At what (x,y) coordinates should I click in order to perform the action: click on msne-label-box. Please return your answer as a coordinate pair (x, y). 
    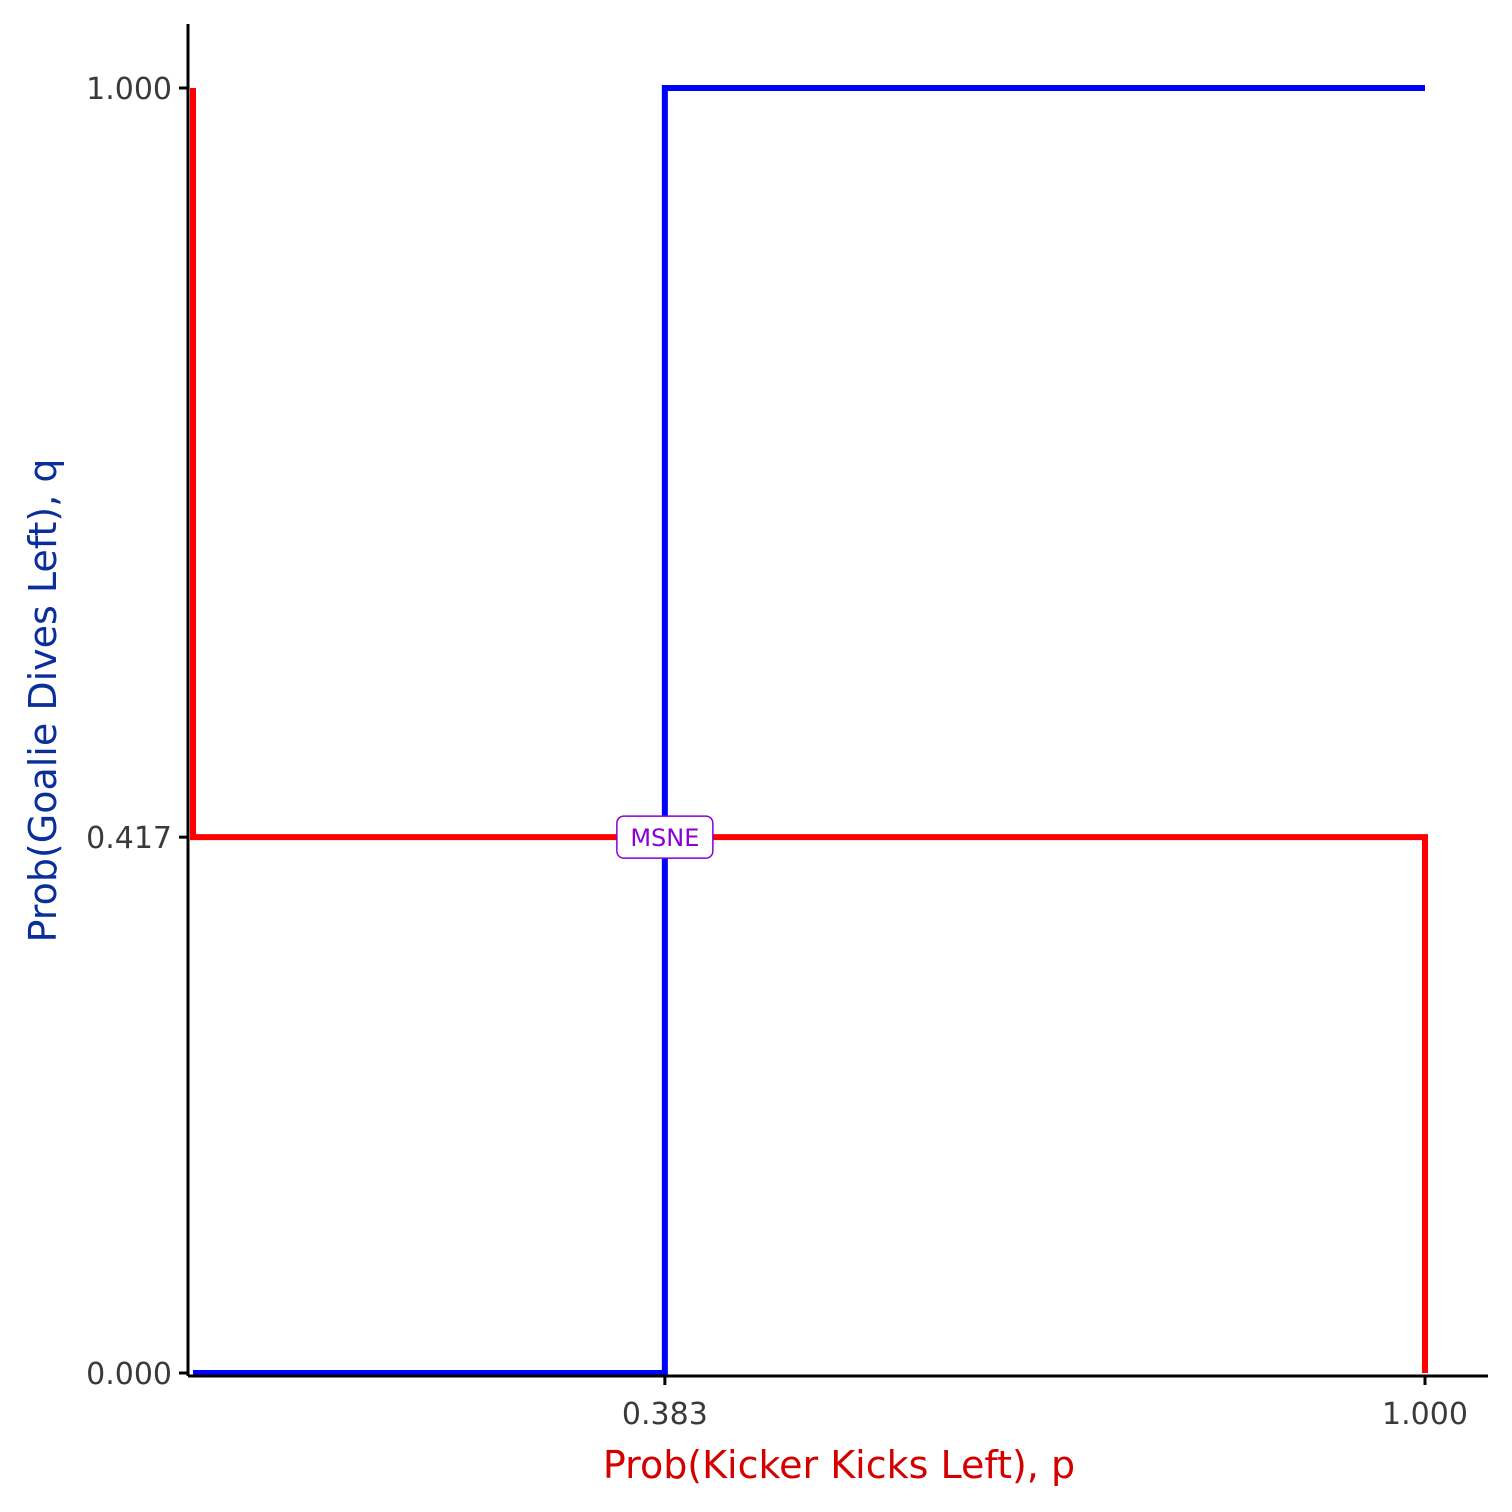
    Looking at the image, I should click on (665, 837).